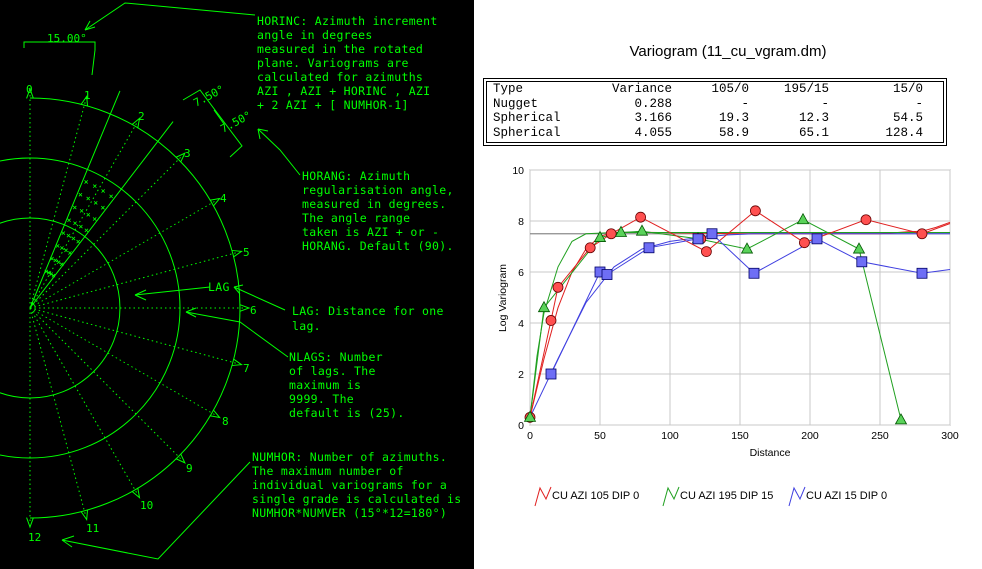 The height and width of the screenshot is (569, 982). What do you see at coordinates (847, 496) in the screenshot?
I see `legend-label: CU AZI 15 DIP 0` at bounding box center [847, 496].